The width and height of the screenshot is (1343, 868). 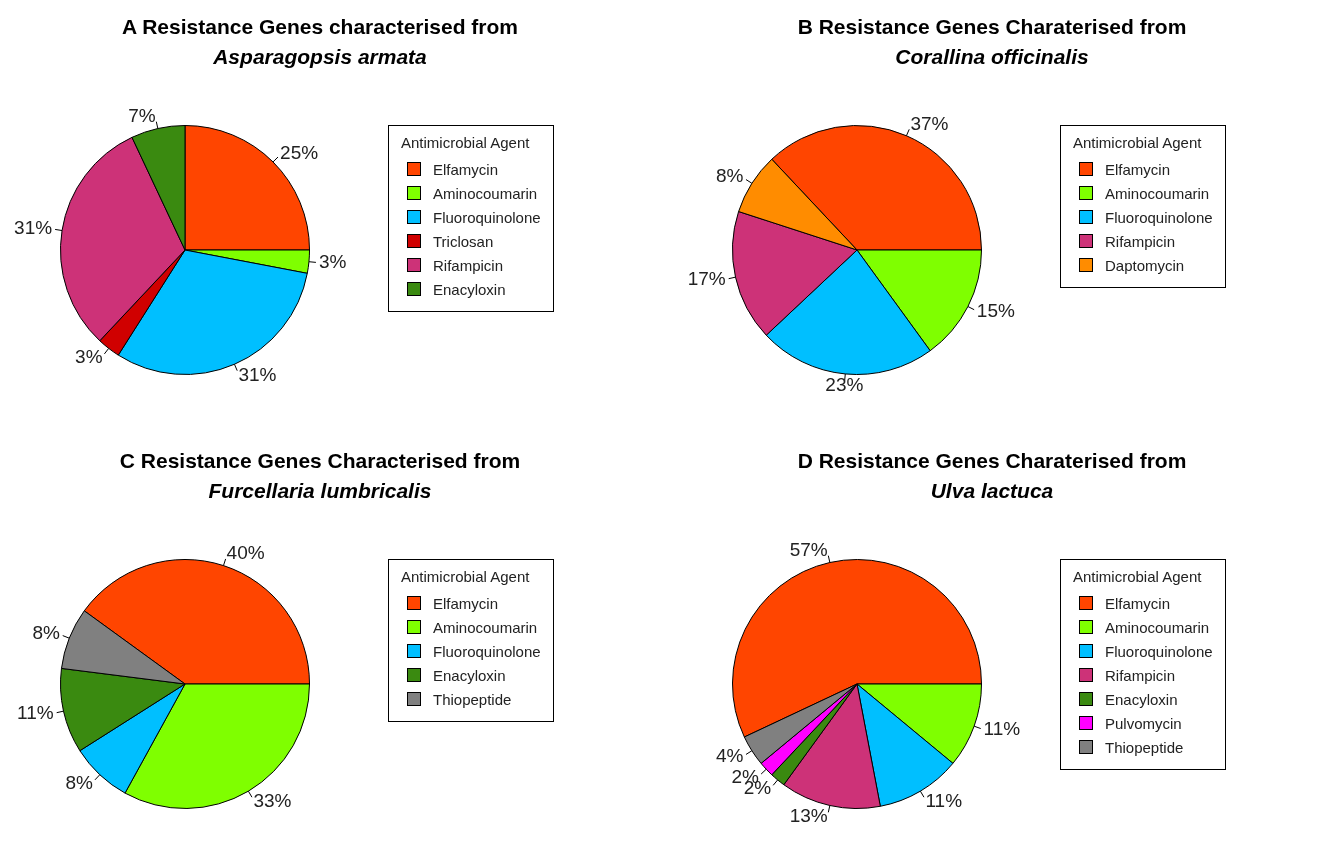 What do you see at coordinates (844, 385) in the screenshot?
I see `data-label: 23%` at bounding box center [844, 385].